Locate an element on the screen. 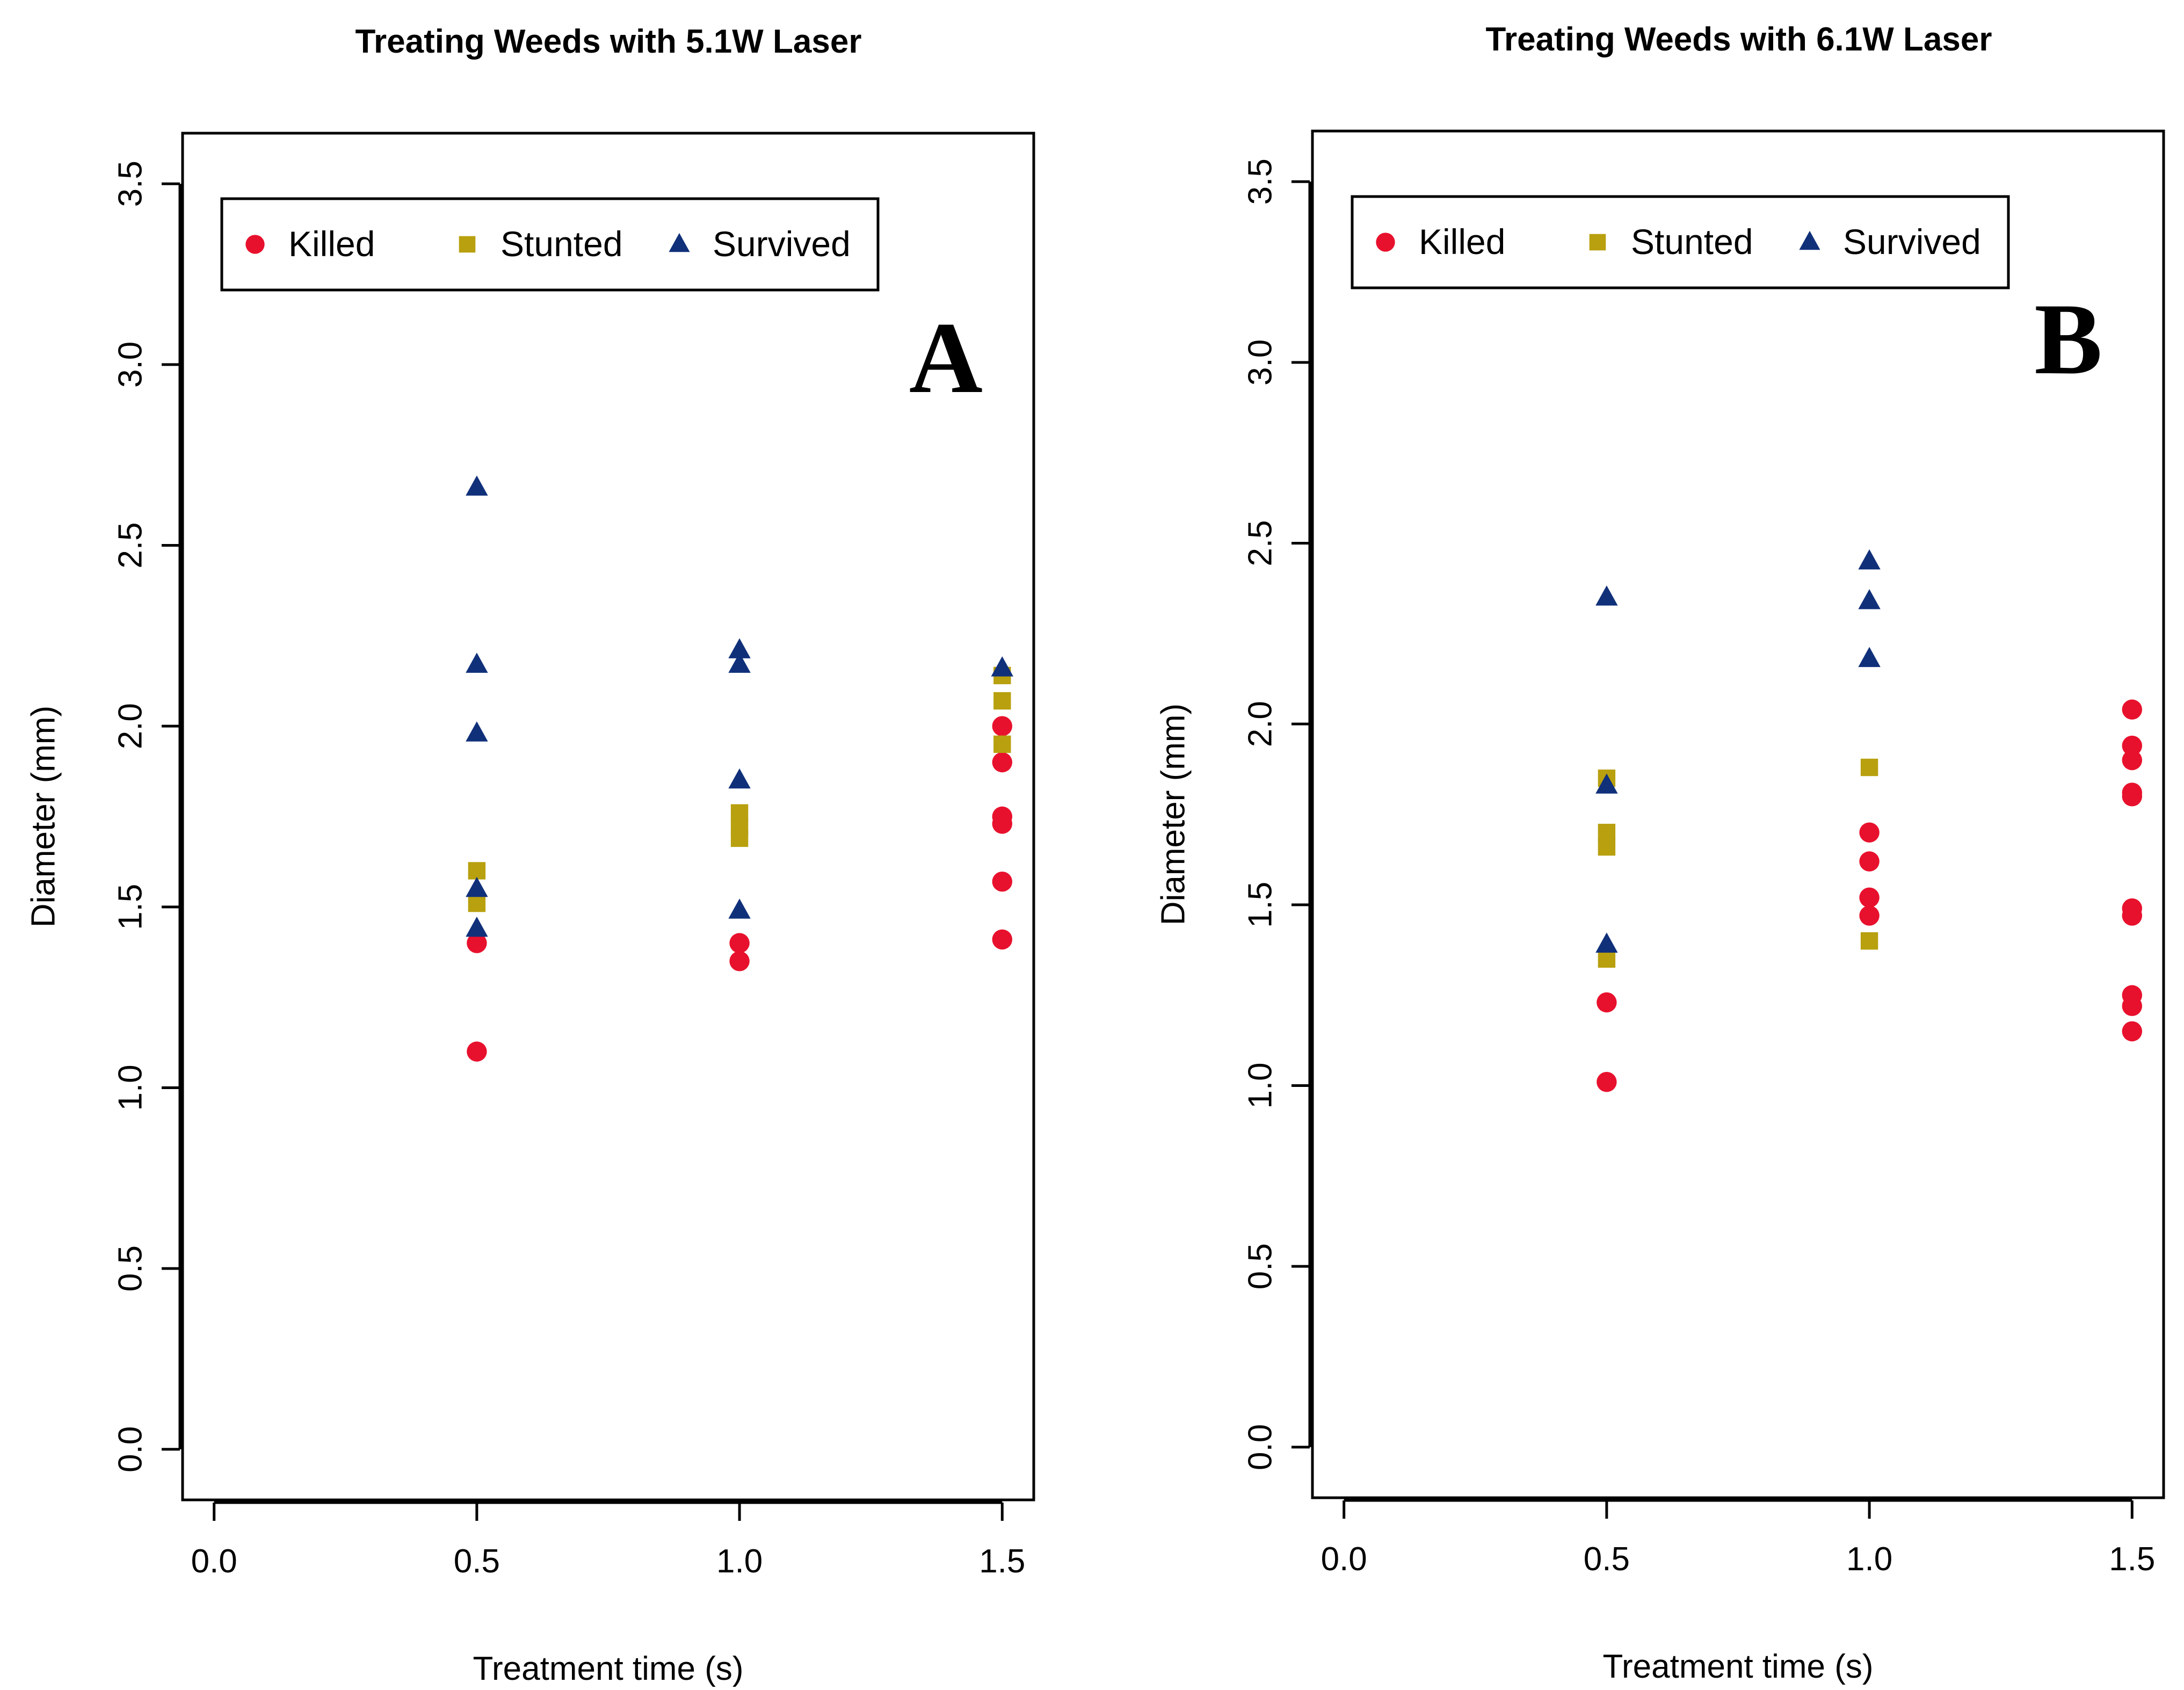 This screenshot has width=2184, height=1690. legend-marker-survived is located at coordinates (680, 242).